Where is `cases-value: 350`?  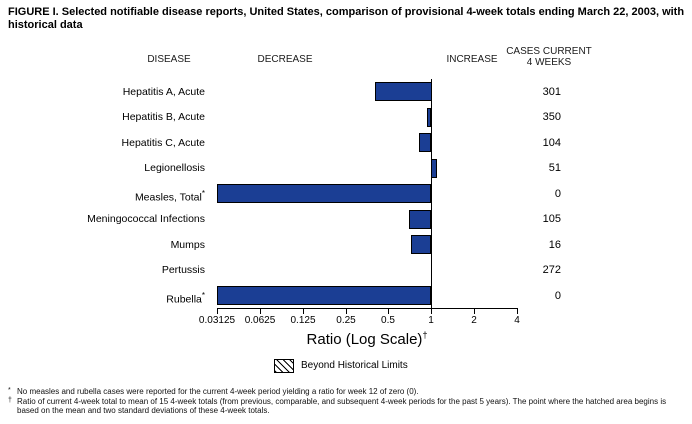
cases-value: 350 is located at coordinates (551, 117).